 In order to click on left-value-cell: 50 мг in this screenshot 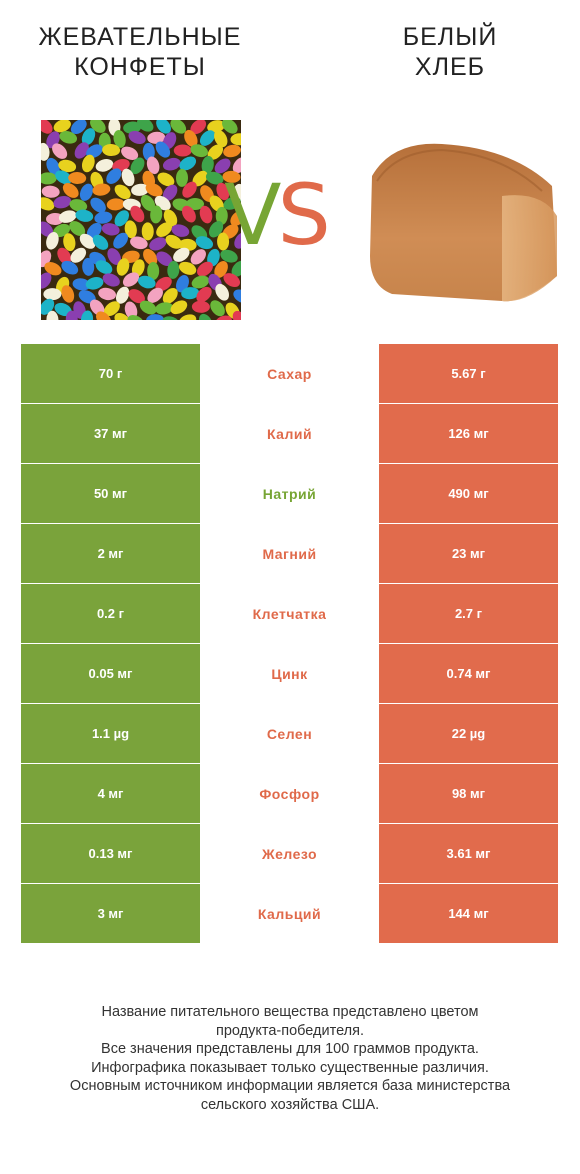, I will do `click(110, 493)`.